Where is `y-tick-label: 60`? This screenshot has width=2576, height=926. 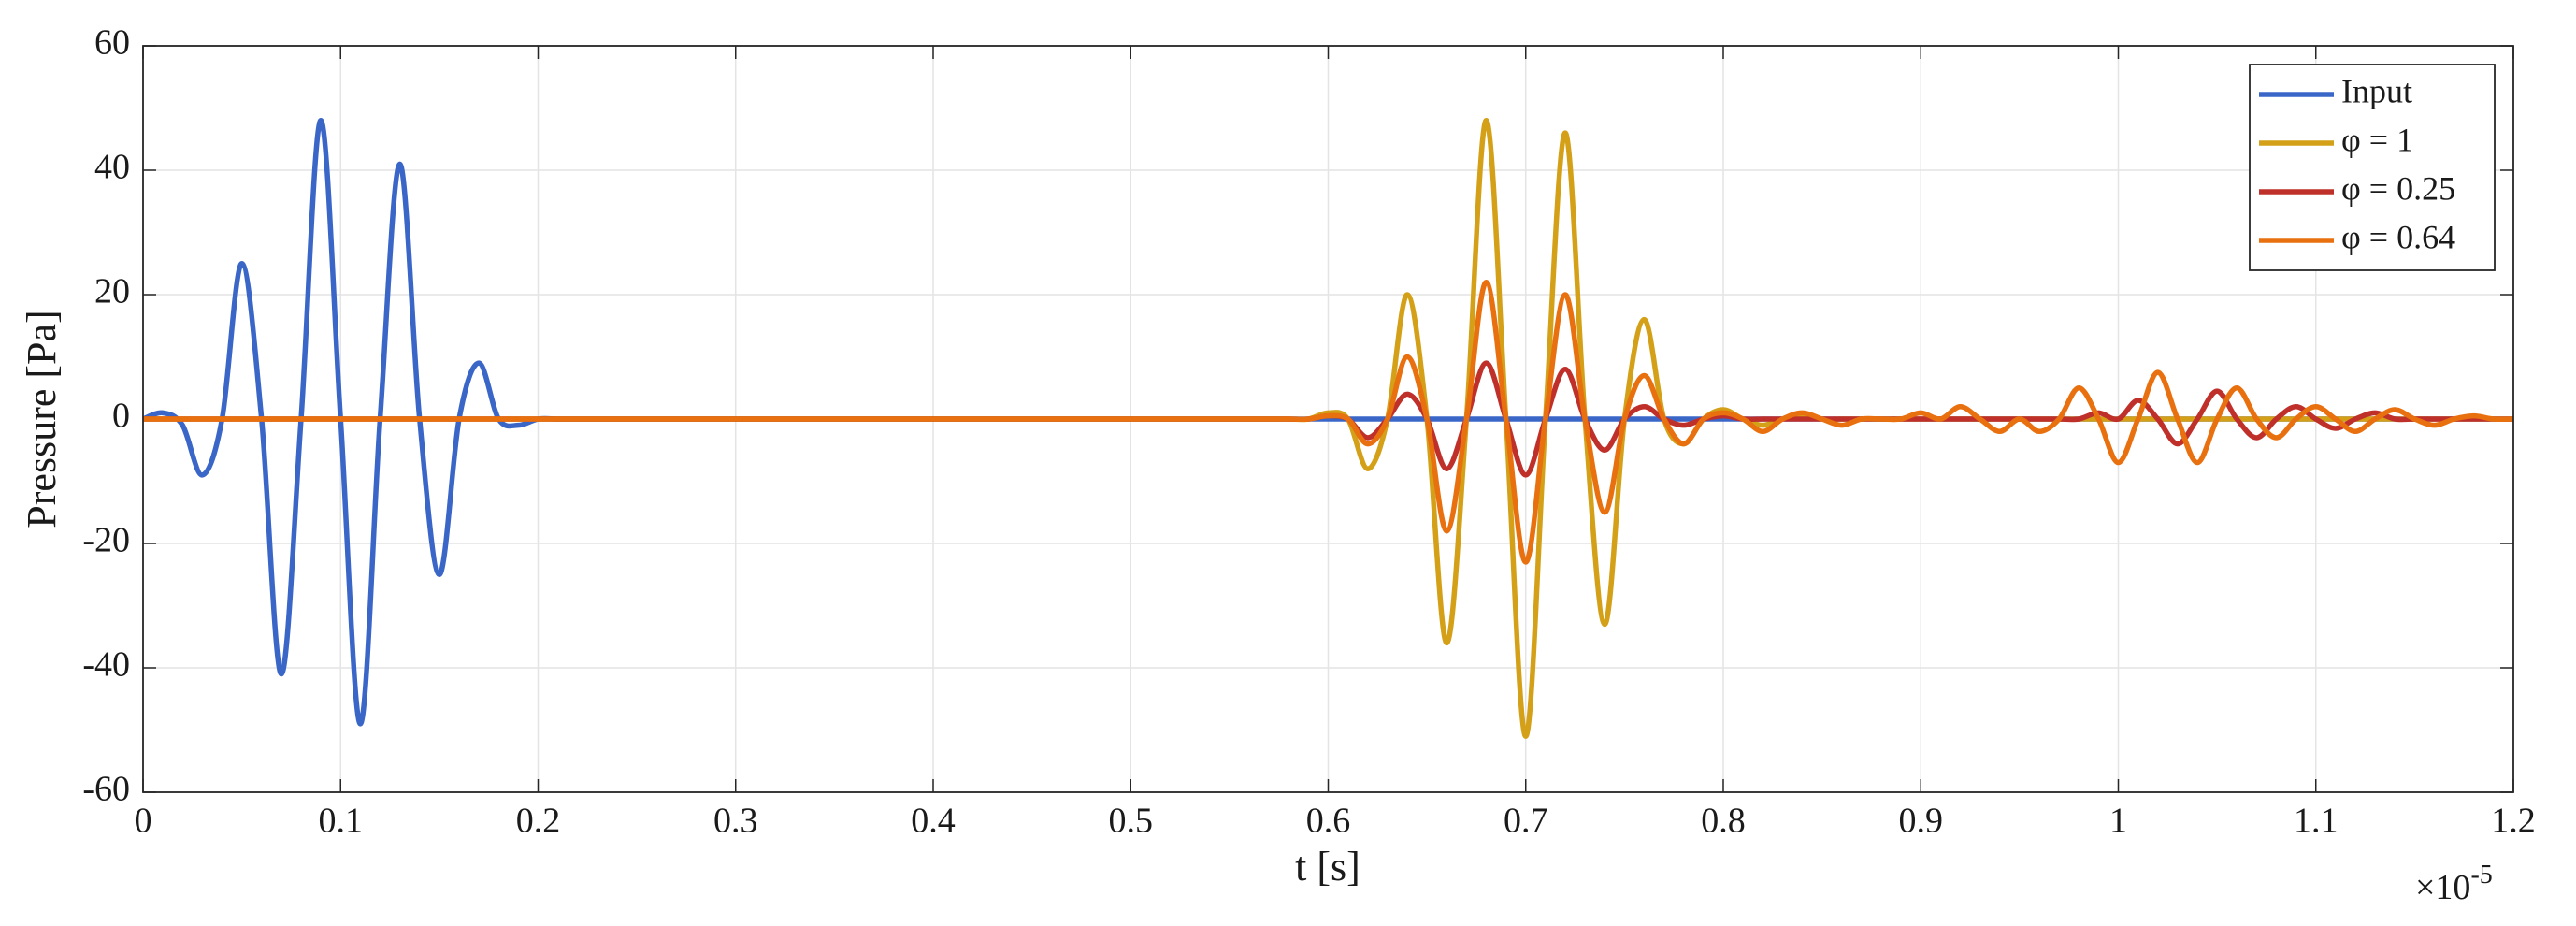
y-tick-label: 60 is located at coordinates (112, 43).